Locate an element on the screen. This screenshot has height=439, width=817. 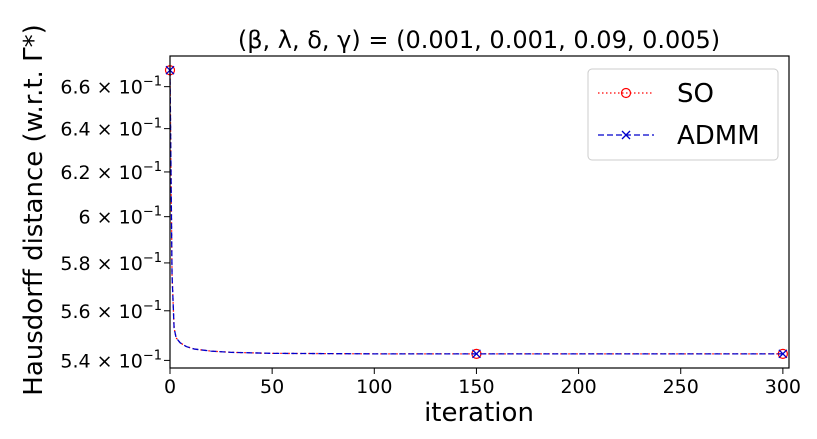
legend: SO ADMM is located at coordinates (683, 114).